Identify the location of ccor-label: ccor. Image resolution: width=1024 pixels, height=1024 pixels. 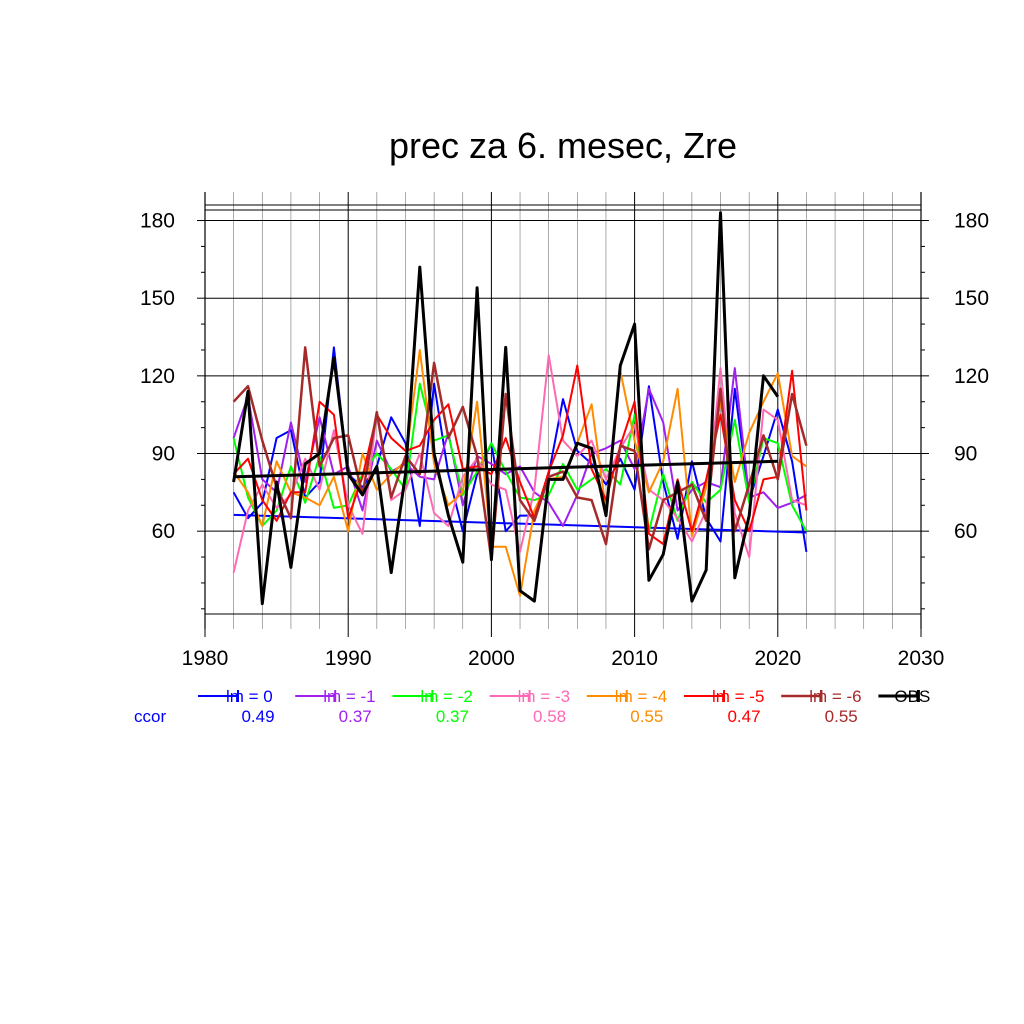
(150, 716).